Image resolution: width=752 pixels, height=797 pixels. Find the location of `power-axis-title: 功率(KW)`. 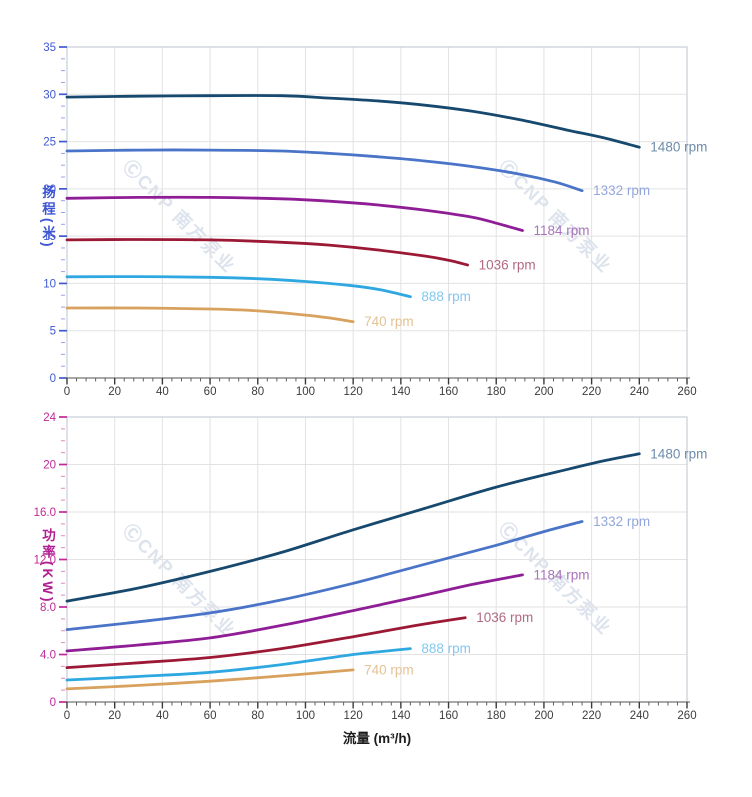

power-axis-title: 功率(KW) is located at coordinates (47, 566).